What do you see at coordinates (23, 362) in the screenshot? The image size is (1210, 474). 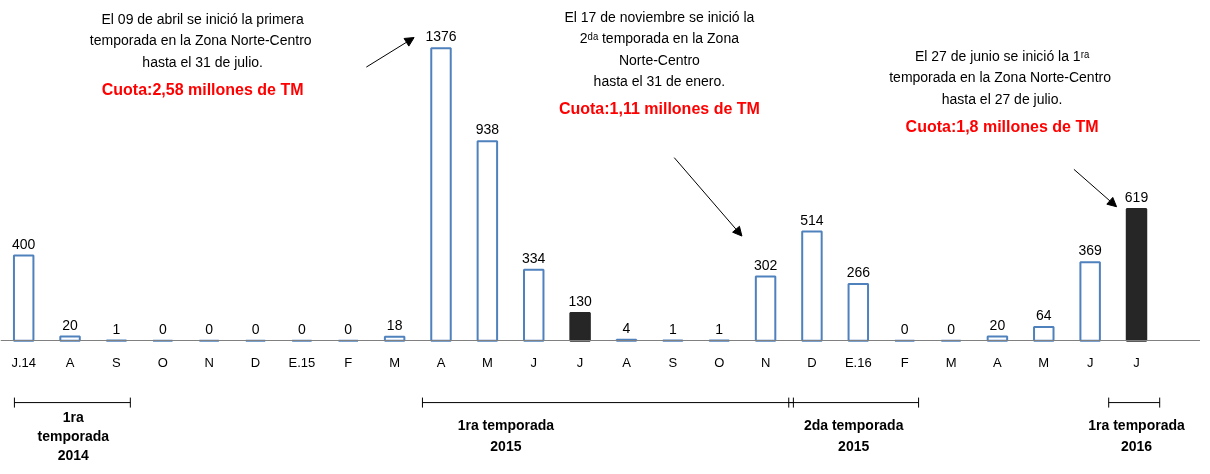 I see `x-tick-label: J.14` at bounding box center [23, 362].